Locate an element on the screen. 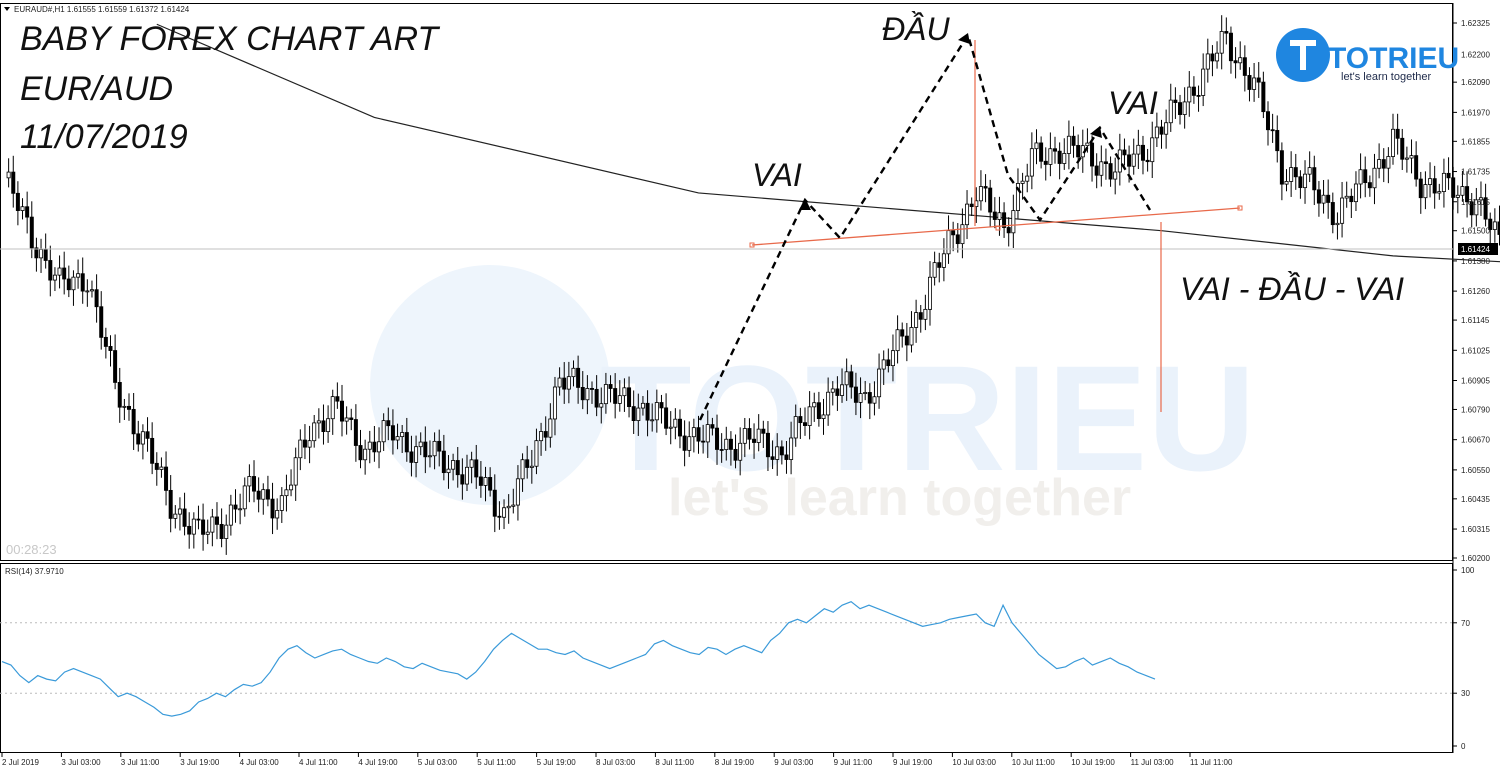 The image size is (1500, 778). rsi-line is located at coordinates (578, 658).